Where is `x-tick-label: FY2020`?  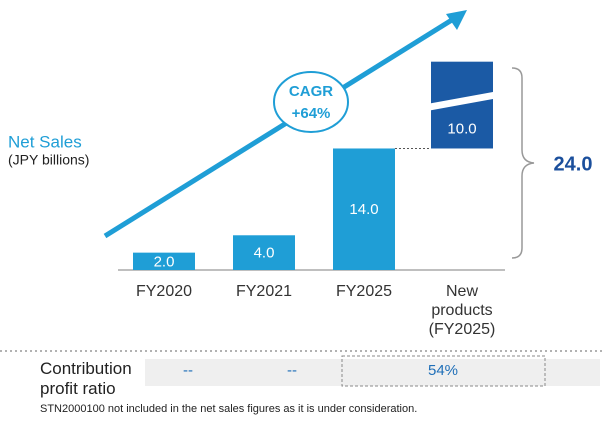 x-tick-label: FY2020 is located at coordinates (164, 291).